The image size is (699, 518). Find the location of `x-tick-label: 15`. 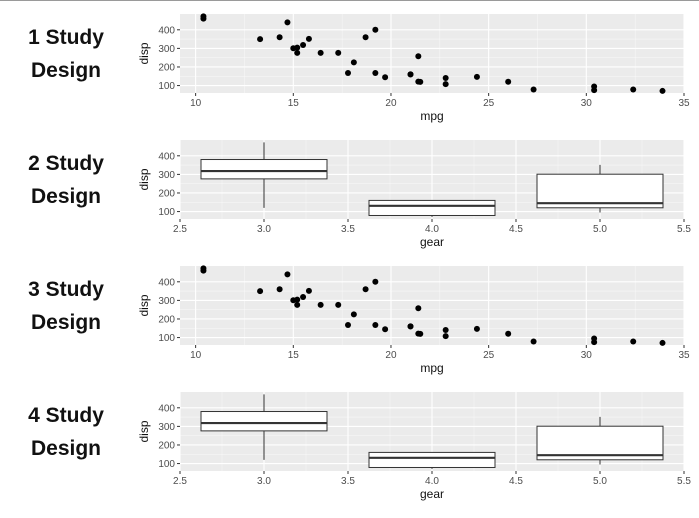

x-tick-label: 15 is located at coordinates (294, 103).